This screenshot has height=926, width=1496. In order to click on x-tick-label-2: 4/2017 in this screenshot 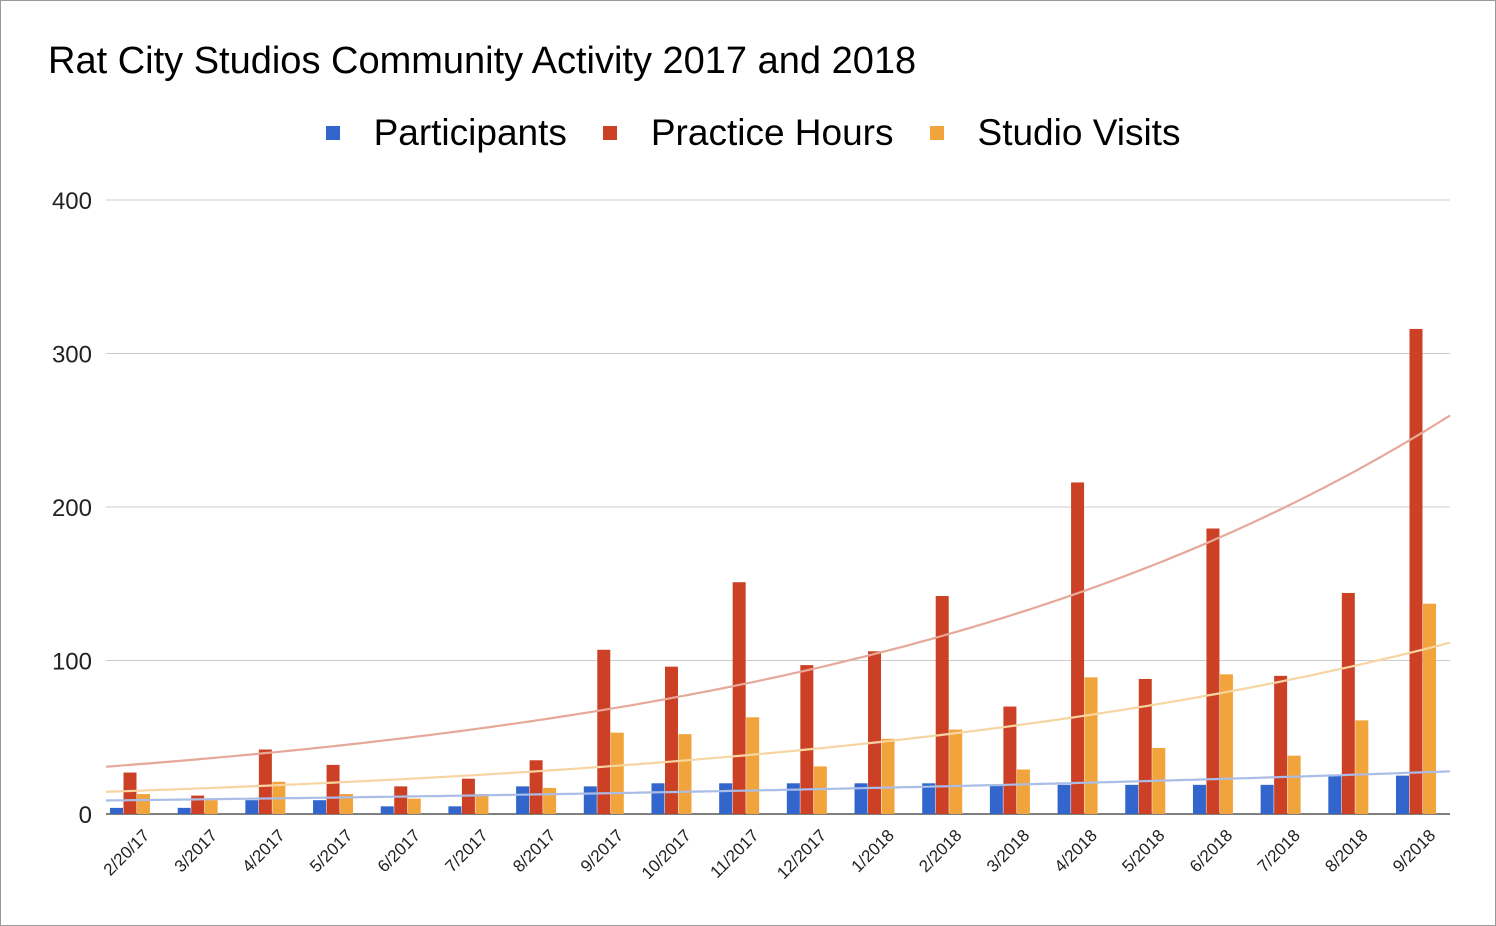, I will do `click(263, 851)`.